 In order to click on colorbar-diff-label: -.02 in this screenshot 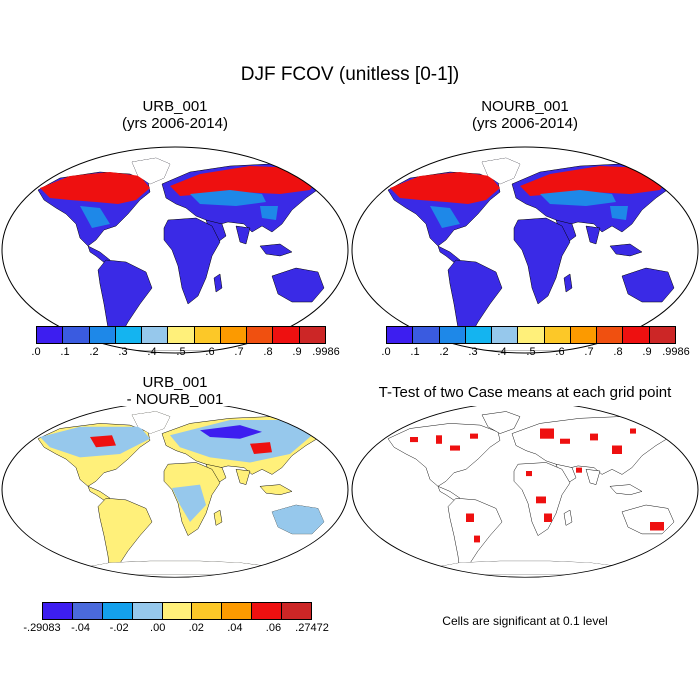, I will do `click(119, 628)`.